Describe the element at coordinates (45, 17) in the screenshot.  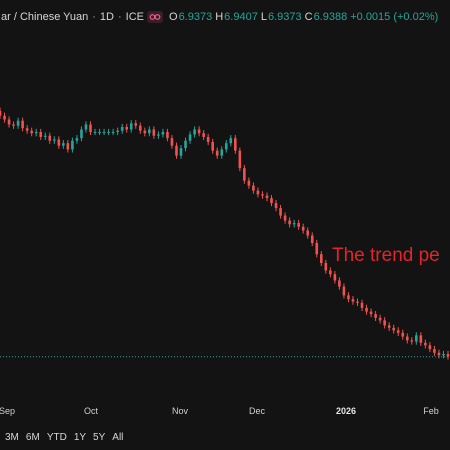
I see `symbol-title: ar / Chinese Yuan` at that location.